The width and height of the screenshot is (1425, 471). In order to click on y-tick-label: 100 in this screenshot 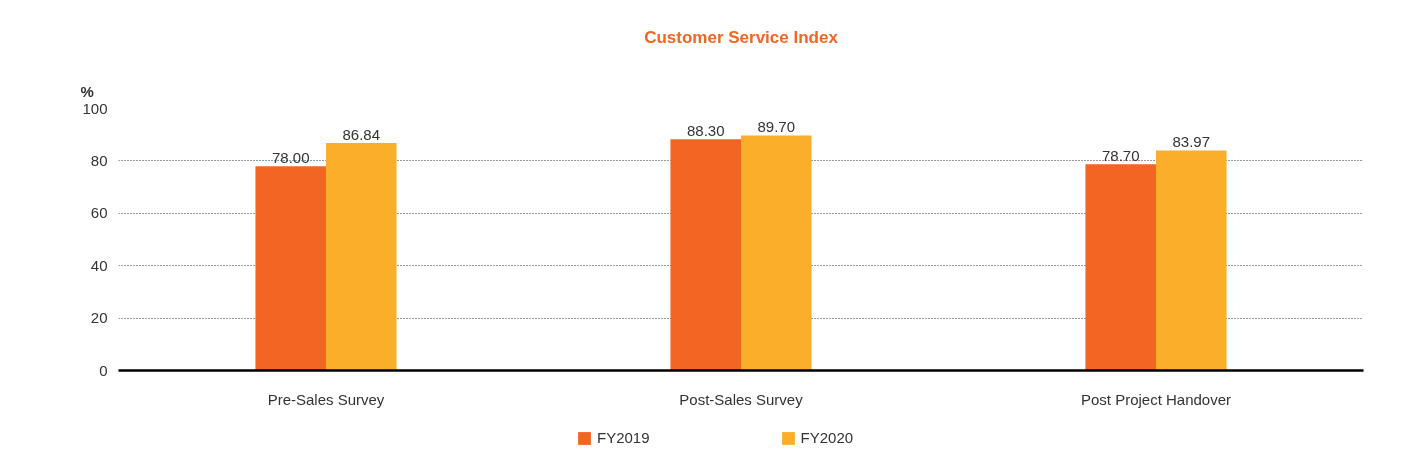, I will do `click(95, 108)`.